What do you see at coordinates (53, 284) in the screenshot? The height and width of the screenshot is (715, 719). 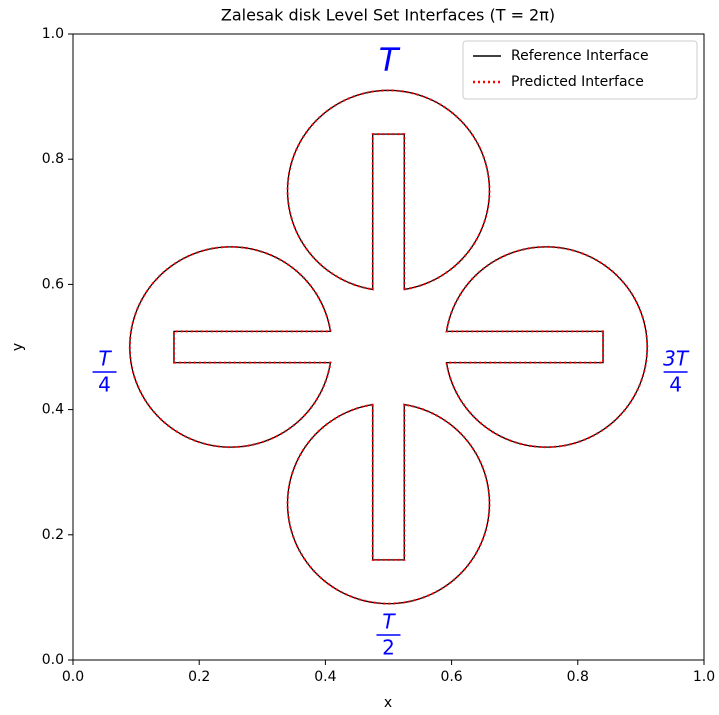 I see `y-tick-label: 0.6` at bounding box center [53, 284].